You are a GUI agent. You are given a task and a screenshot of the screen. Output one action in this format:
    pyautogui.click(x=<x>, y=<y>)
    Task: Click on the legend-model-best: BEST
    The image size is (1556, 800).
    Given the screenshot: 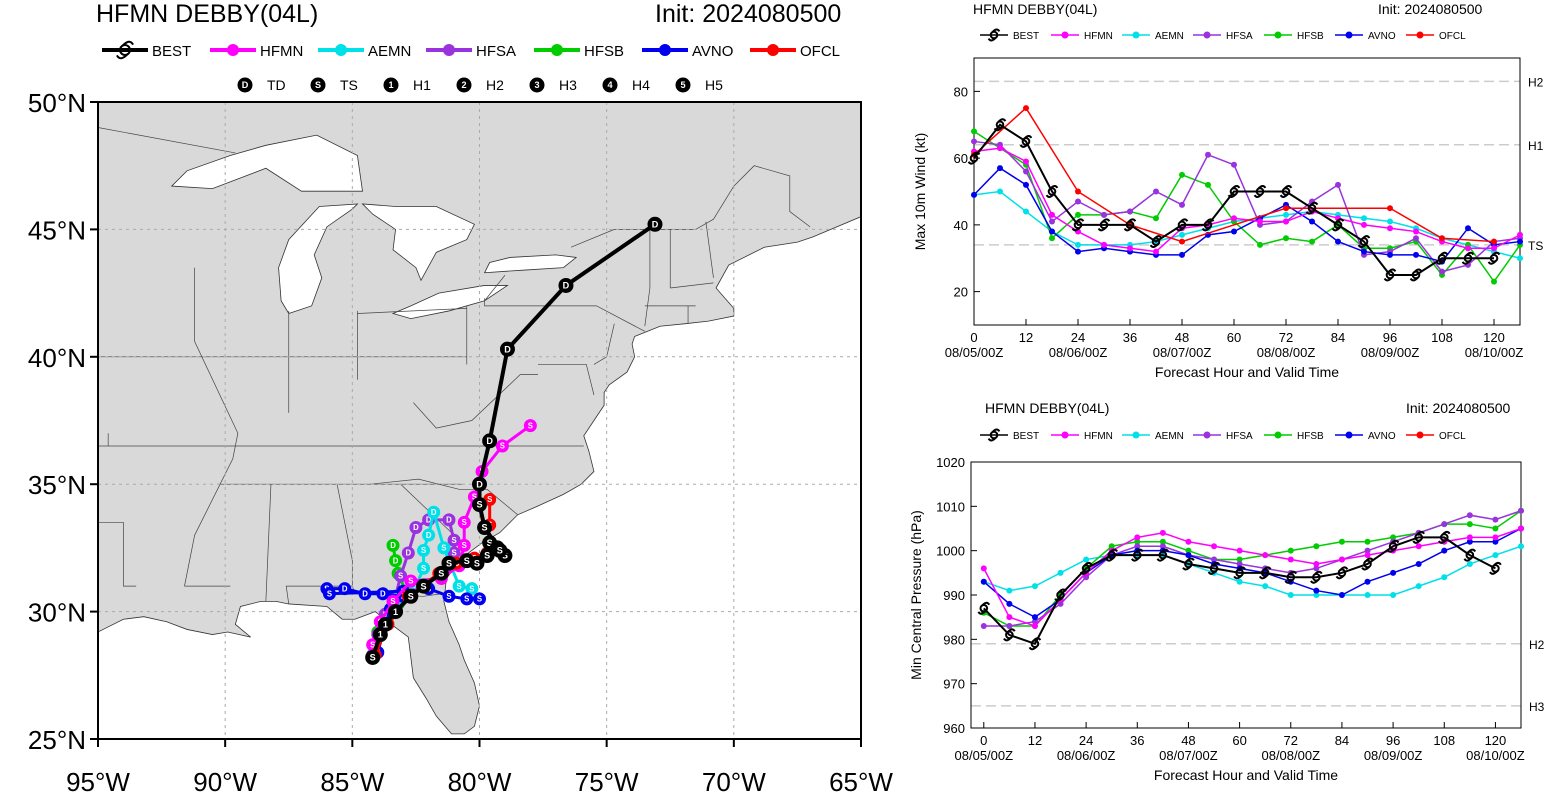 What is the action you would take?
    pyautogui.click(x=146, y=50)
    